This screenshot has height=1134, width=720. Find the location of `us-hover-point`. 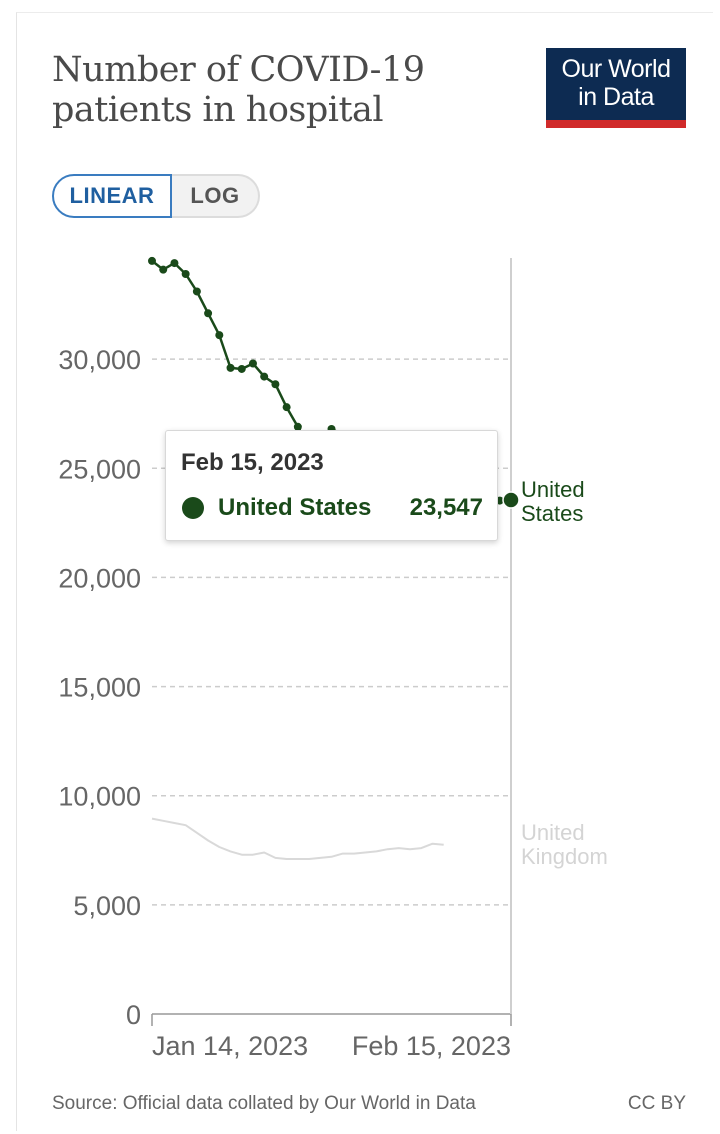

us-hover-point is located at coordinates (511, 500).